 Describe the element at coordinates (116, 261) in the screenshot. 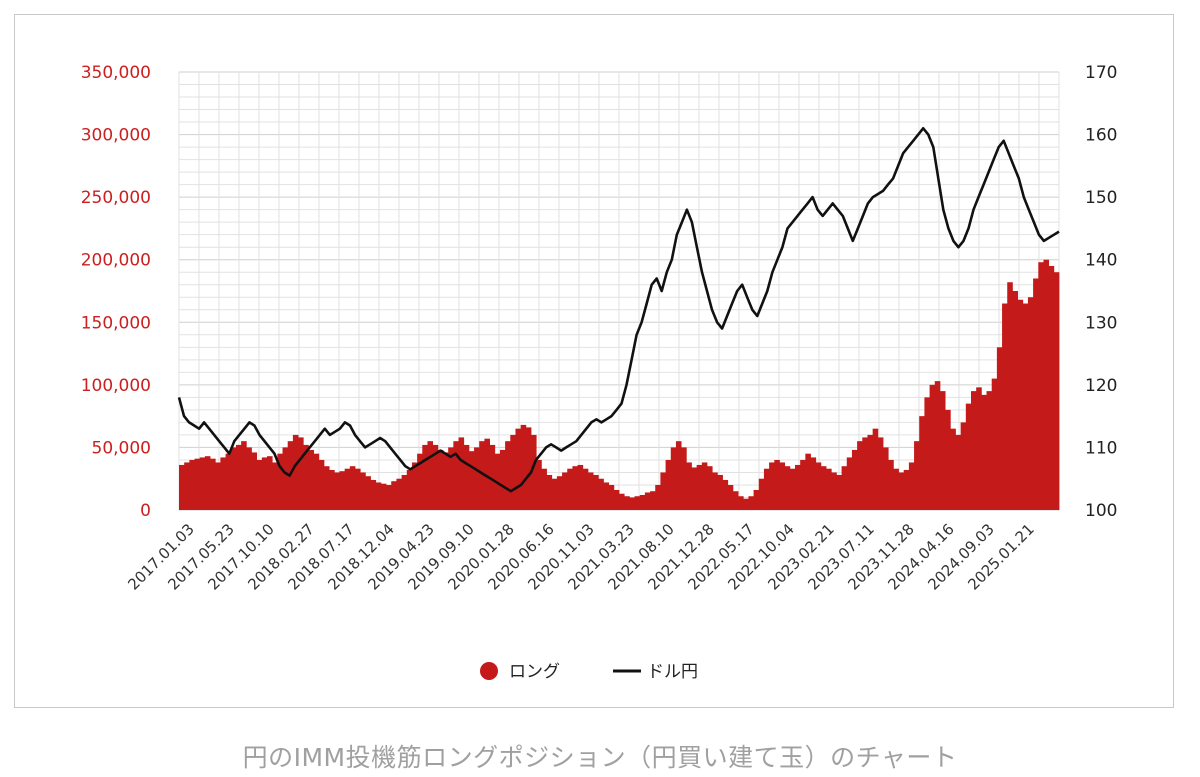

I see `y-left-tick-label: 200,000` at that location.